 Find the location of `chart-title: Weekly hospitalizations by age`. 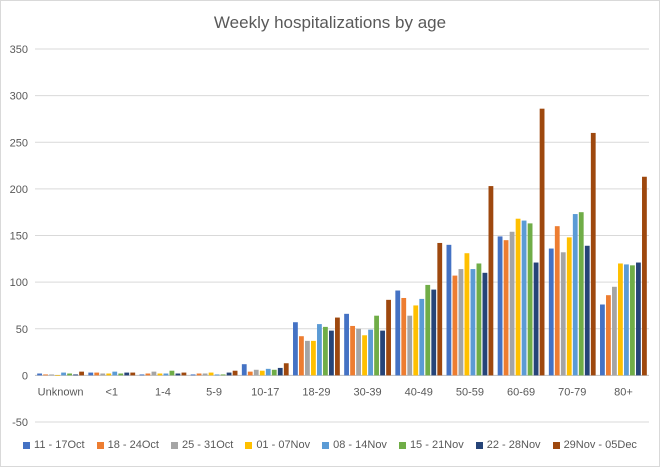

chart-title: Weekly hospitalizations by age is located at coordinates (330, 22).